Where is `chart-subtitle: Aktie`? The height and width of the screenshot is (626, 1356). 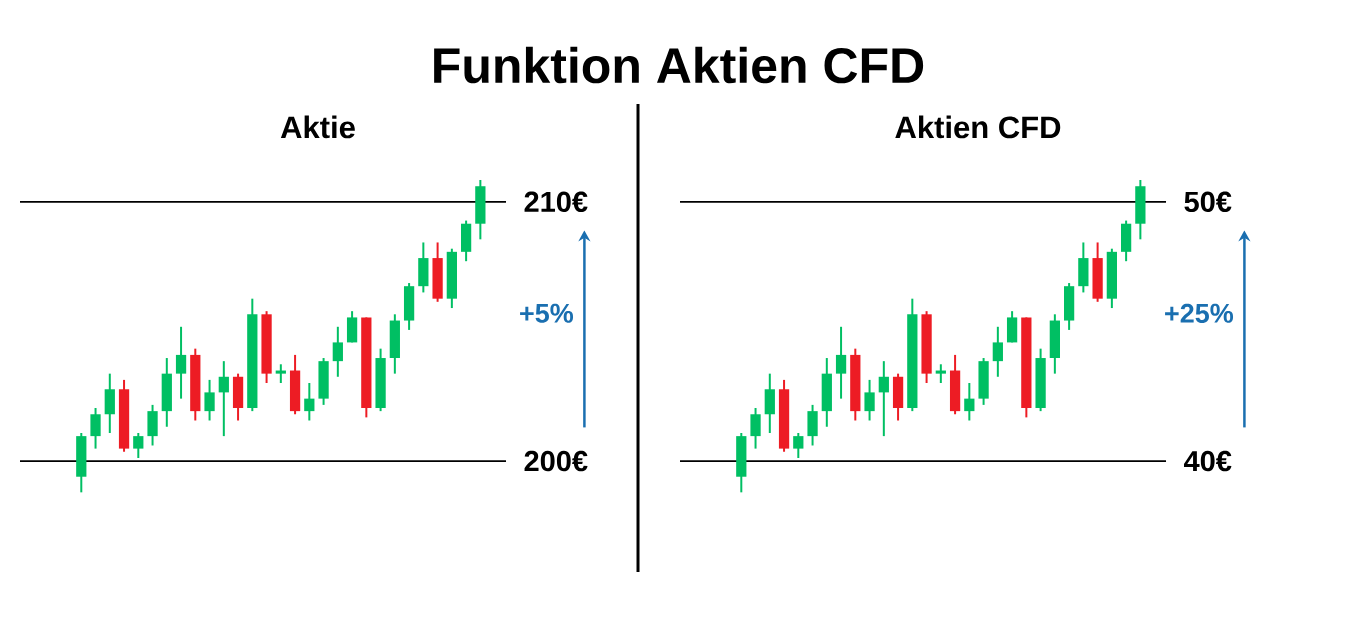
chart-subtitle: Aktie is located at coordinates (317, 127).